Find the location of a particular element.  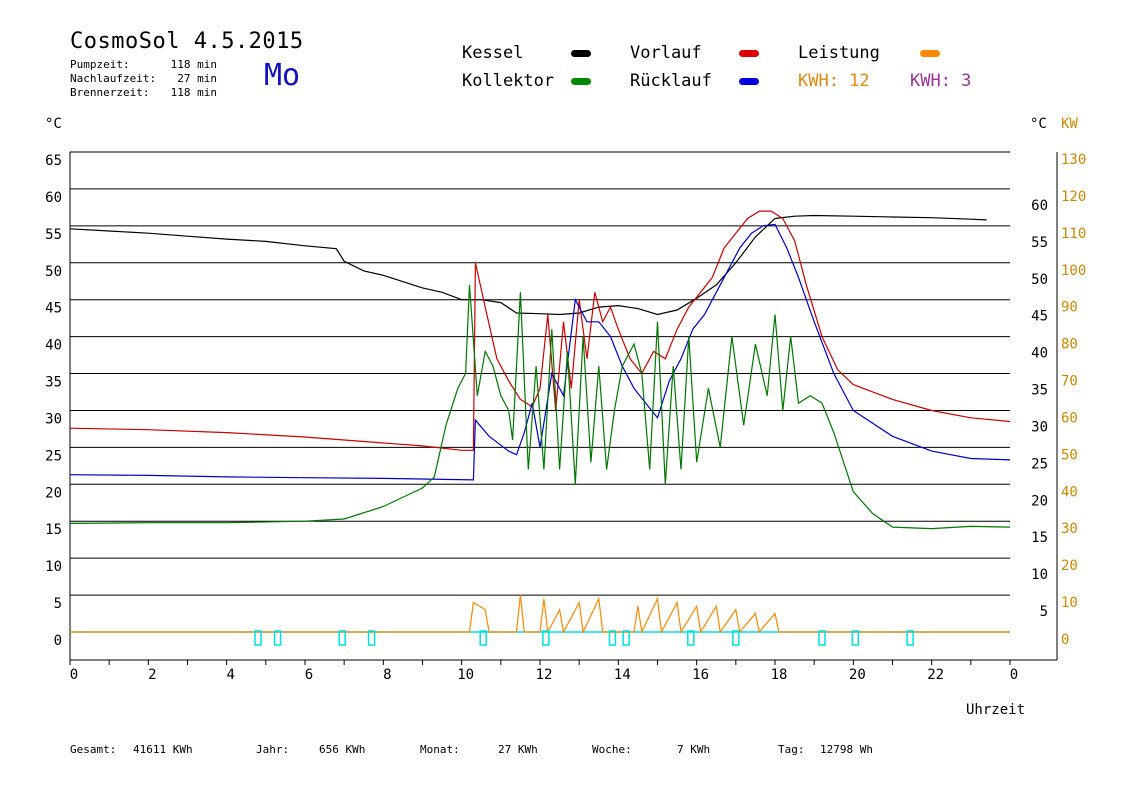

x-tick-label: 6 is located at coordinates (309, 675).